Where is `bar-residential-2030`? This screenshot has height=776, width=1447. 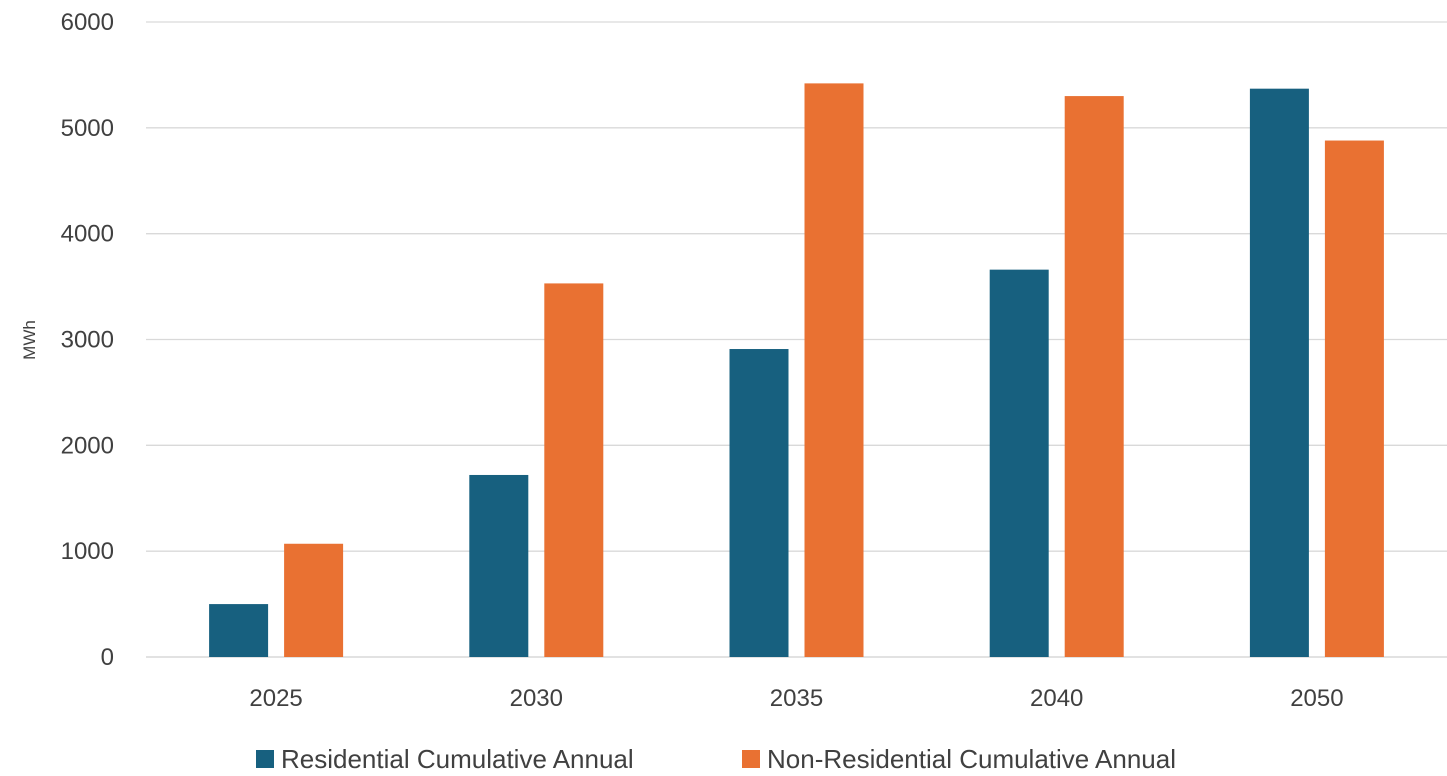 bar-residential-2030 is located at coordinates (499, 565).